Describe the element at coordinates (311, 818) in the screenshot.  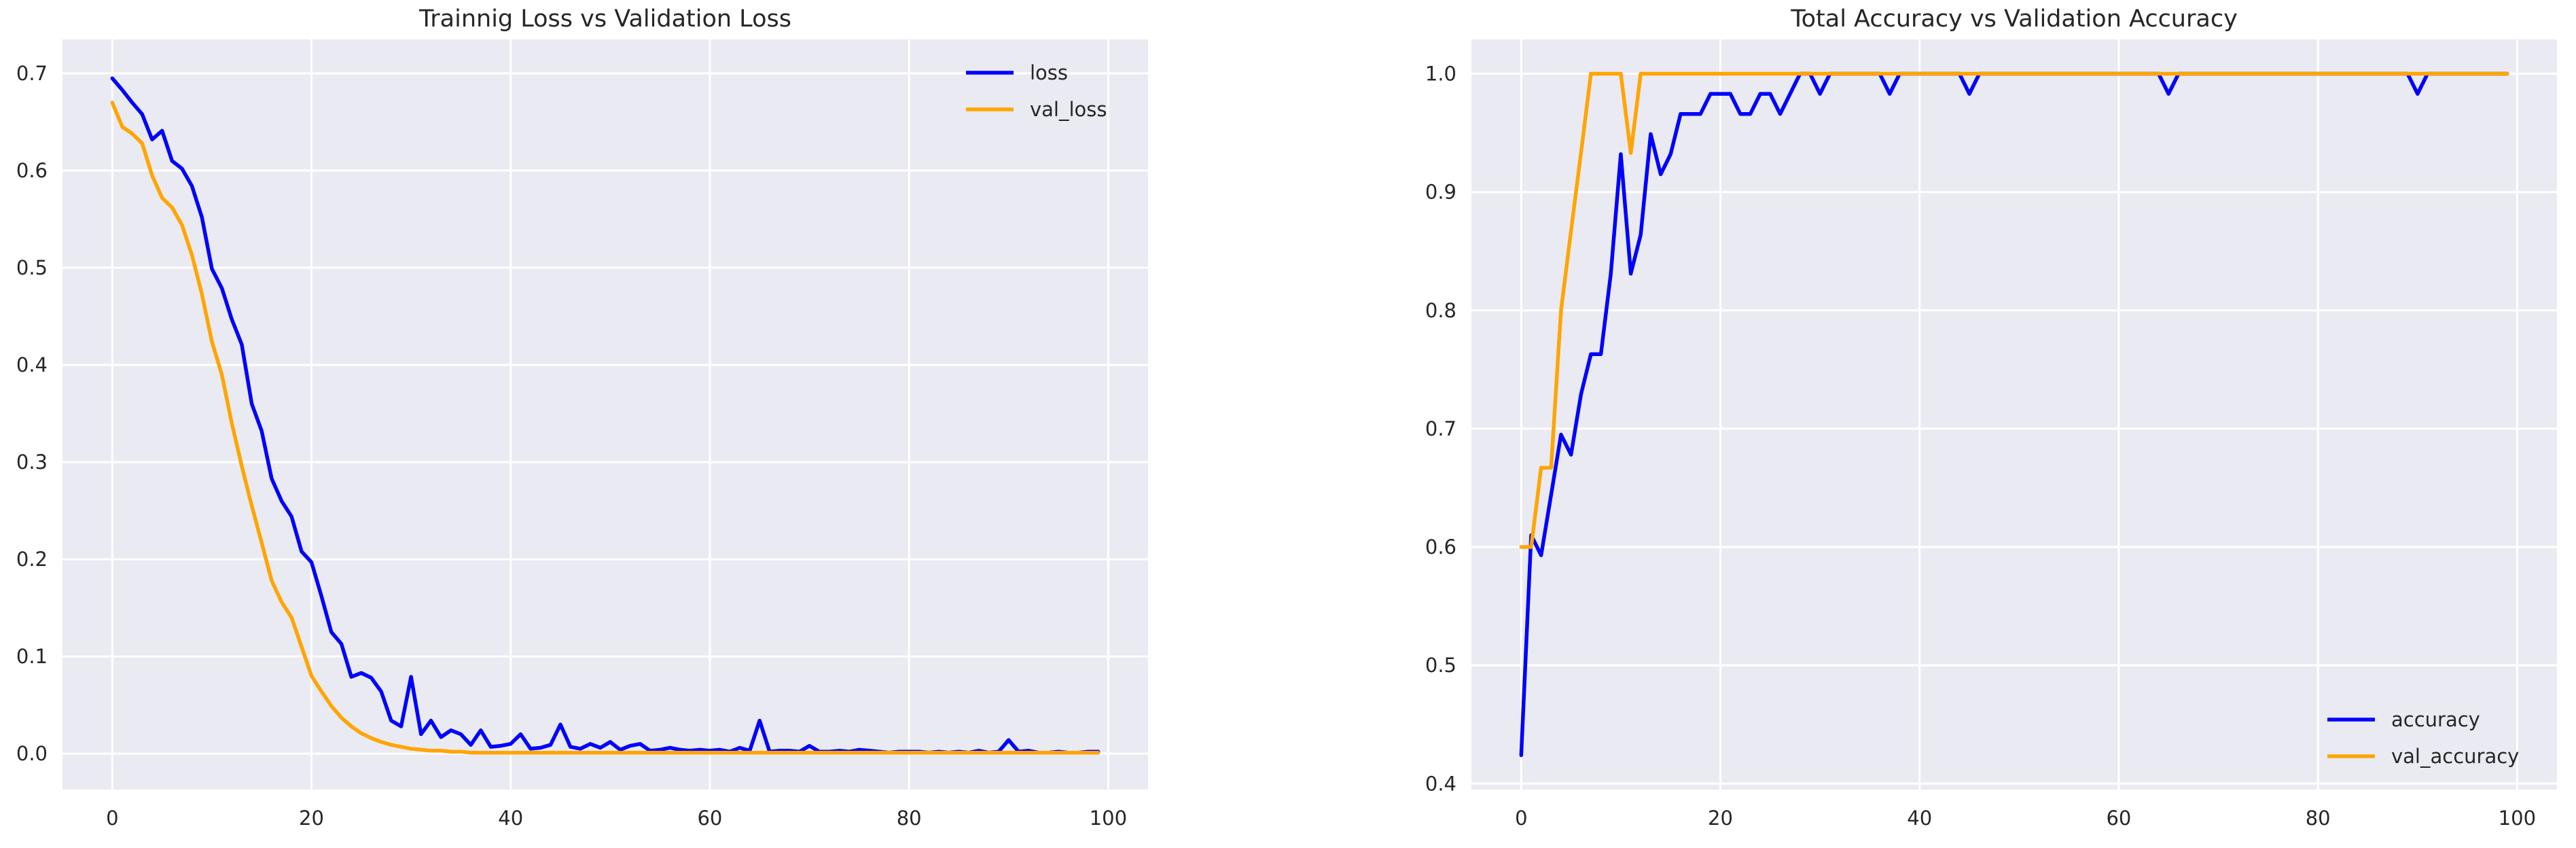
I see `chart1-x-tick-label: 20` at that location.